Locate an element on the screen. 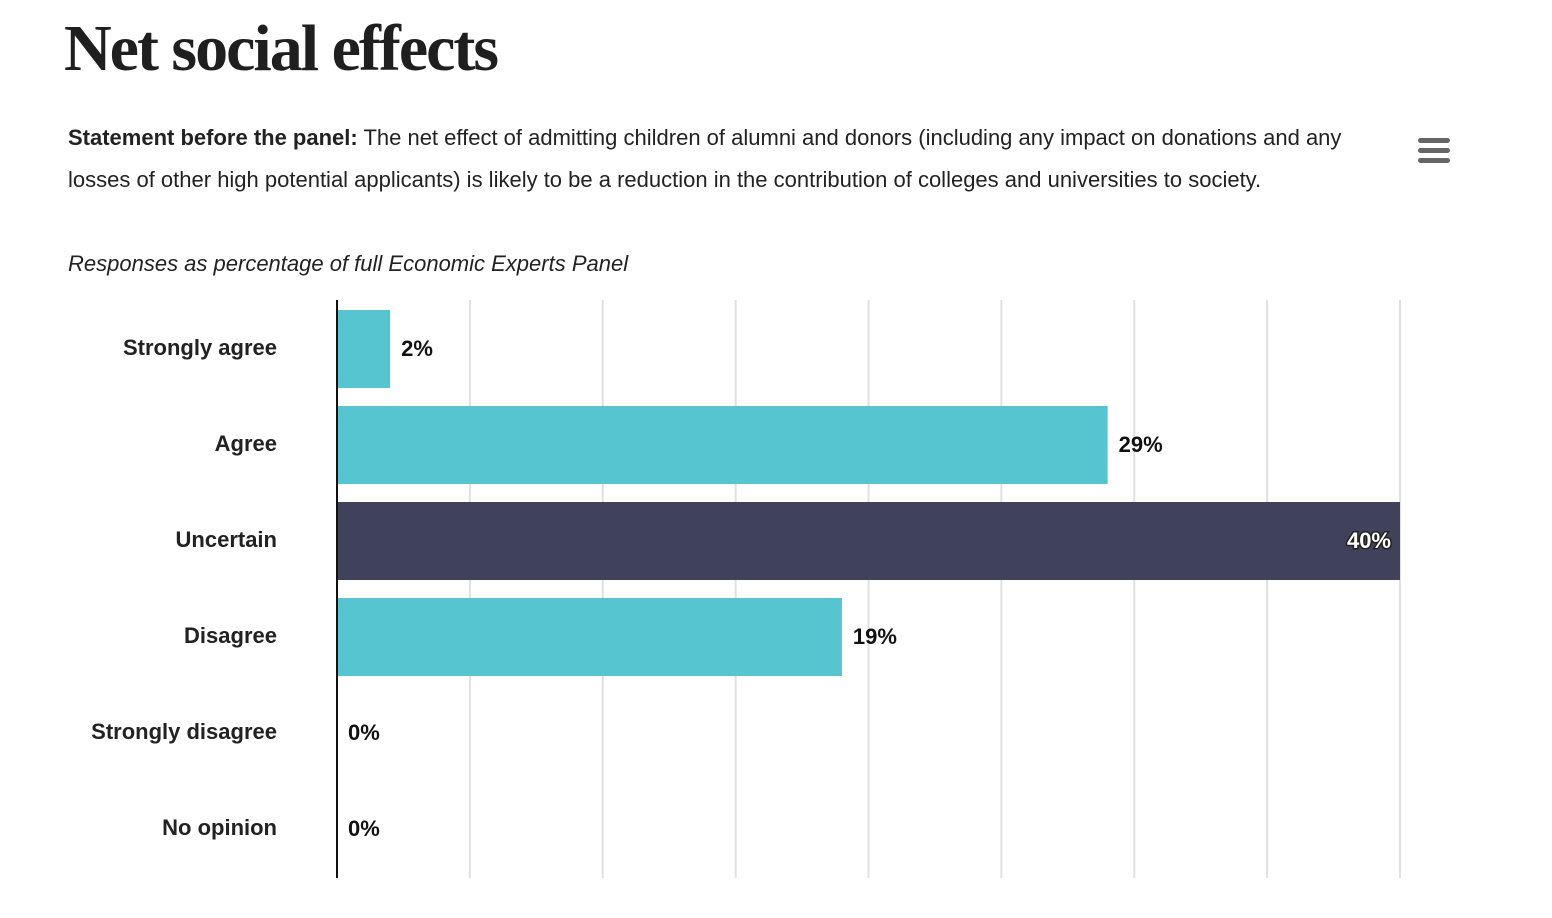 The image size is (1552, 918). category-label: Disagree is located at coordinates (230, 635).